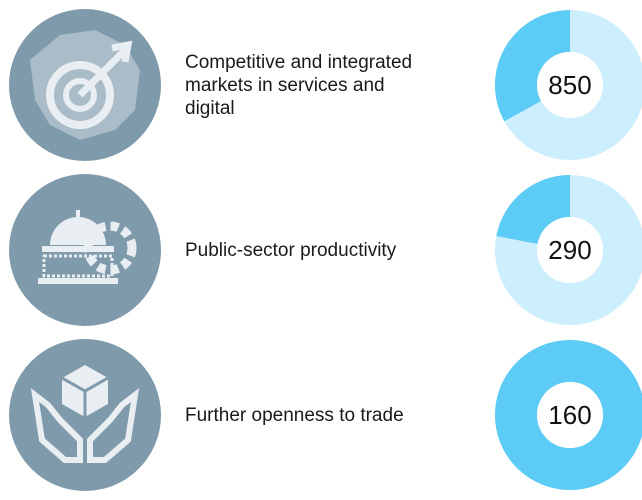 This screenshot has width=642, height=500. What do you see at coordinates (294, 415) in the screenshot?
I see `item-label: Further openness to trade` at bounding box center [294, 415].